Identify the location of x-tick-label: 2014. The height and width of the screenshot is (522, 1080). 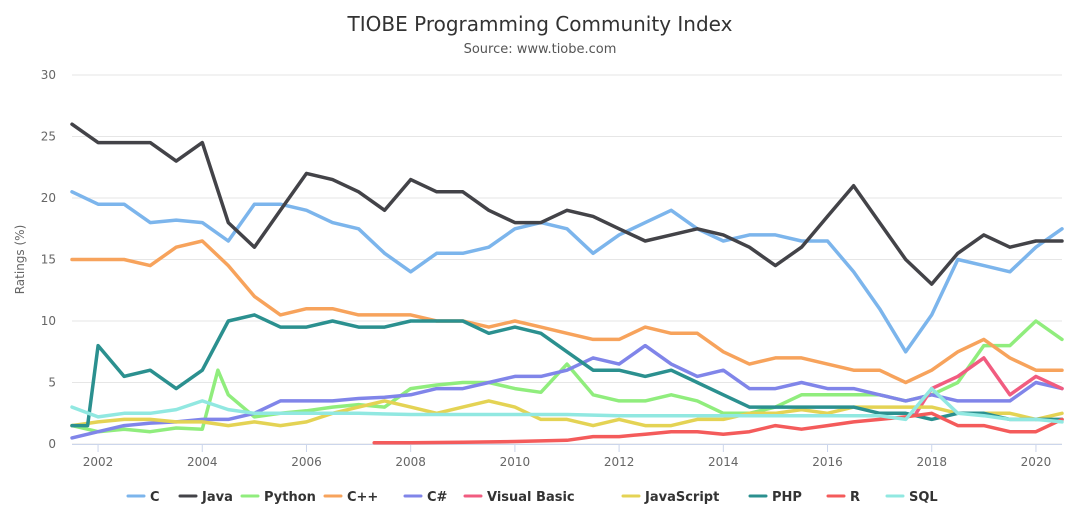
(723, 462).